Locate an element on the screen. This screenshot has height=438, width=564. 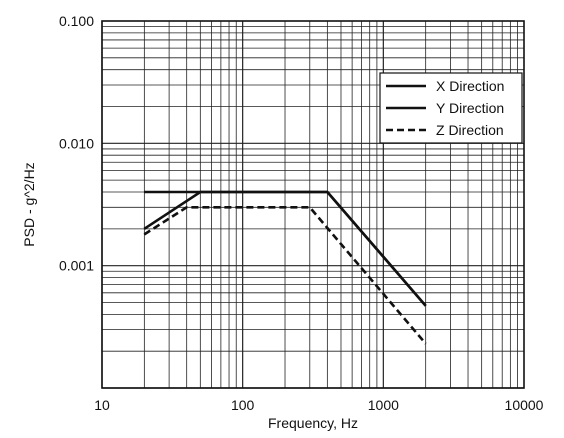
x-tick-label: 1000 is located at coordinates (383, 405).